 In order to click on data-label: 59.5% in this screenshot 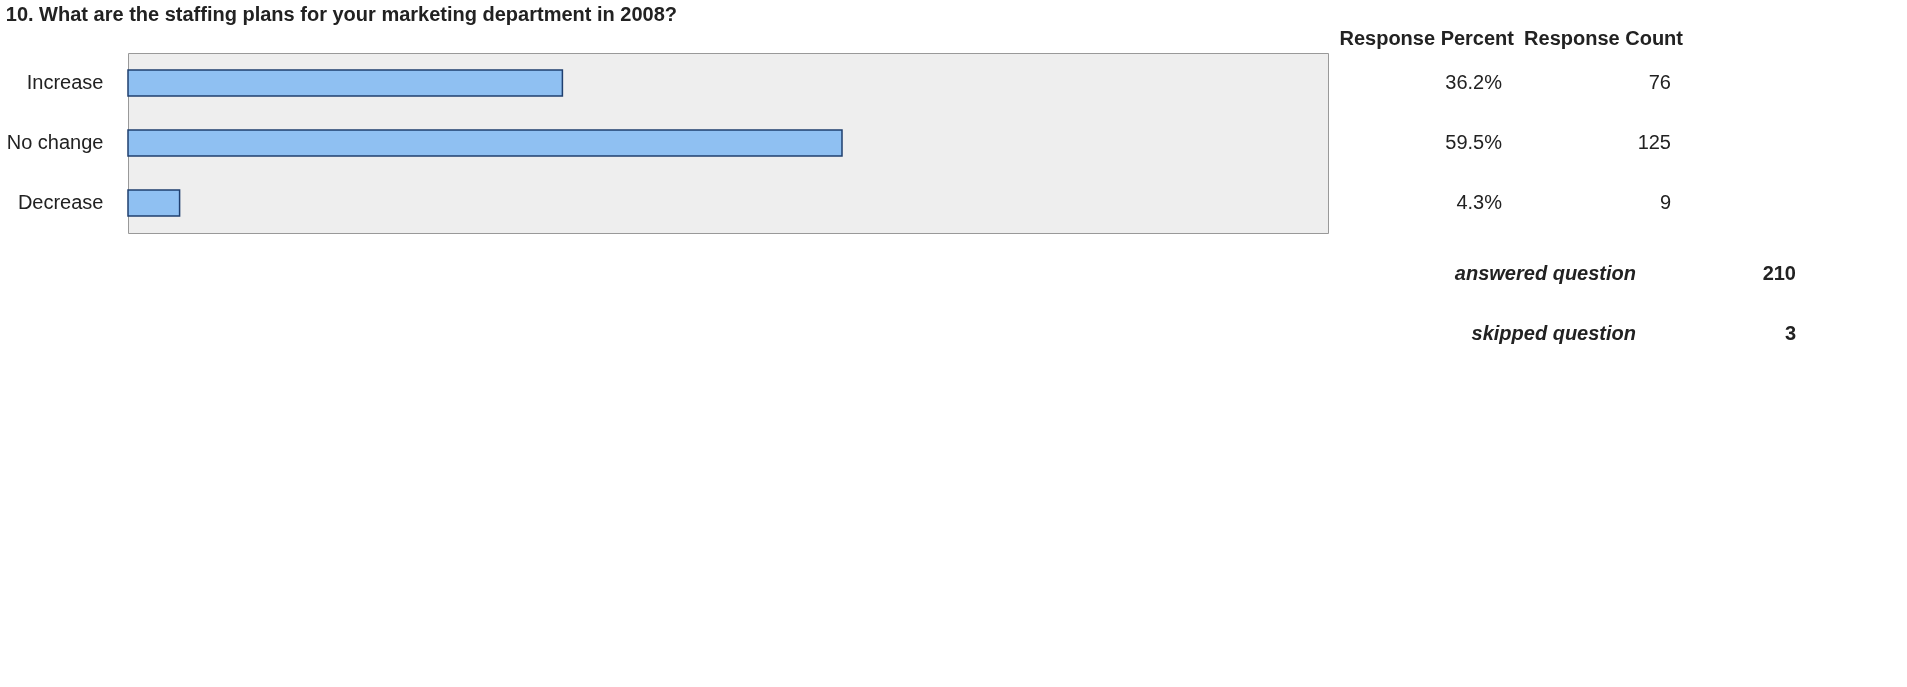, I will do `click(1474, 142)`.